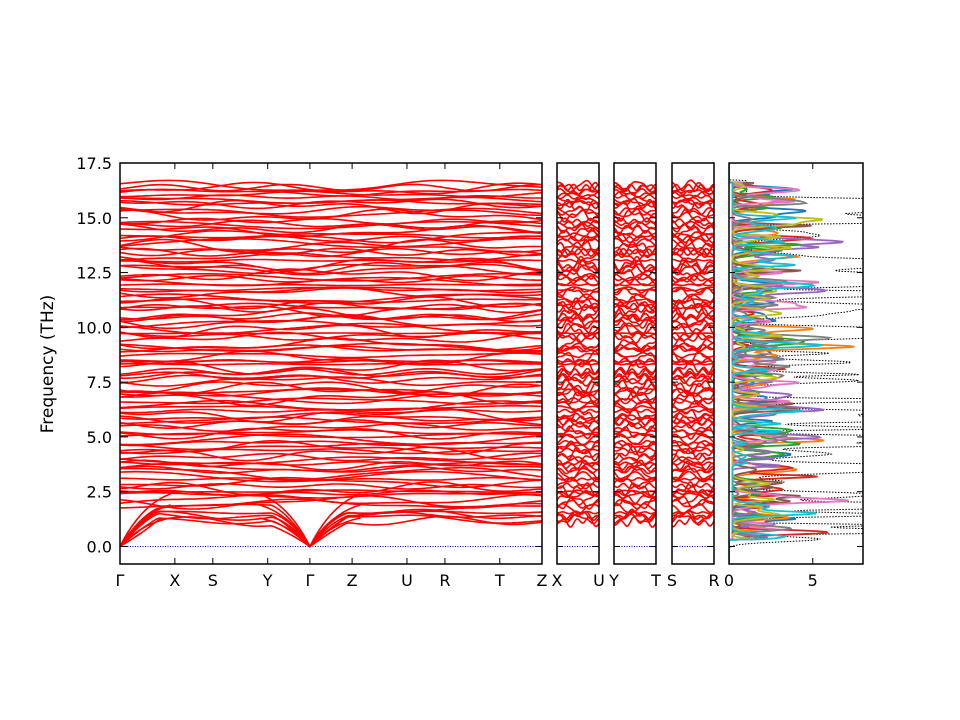 This screenshot has width=960, height=720. What do you see at coordinates (542, 580) in the screenshot?
I see `x-tick-label: Z` at bounding box center [542, 580].